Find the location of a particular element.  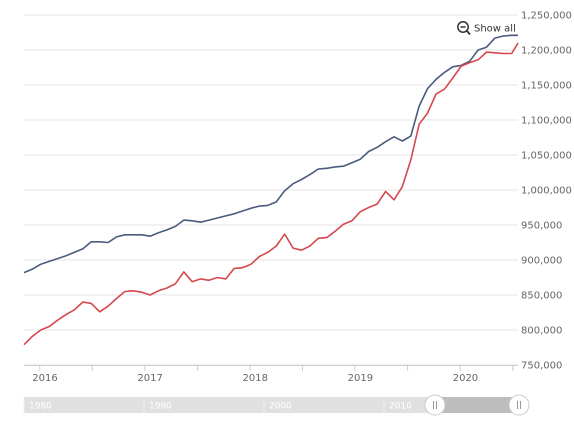

navigator-track is located at coordinates (274, 405).